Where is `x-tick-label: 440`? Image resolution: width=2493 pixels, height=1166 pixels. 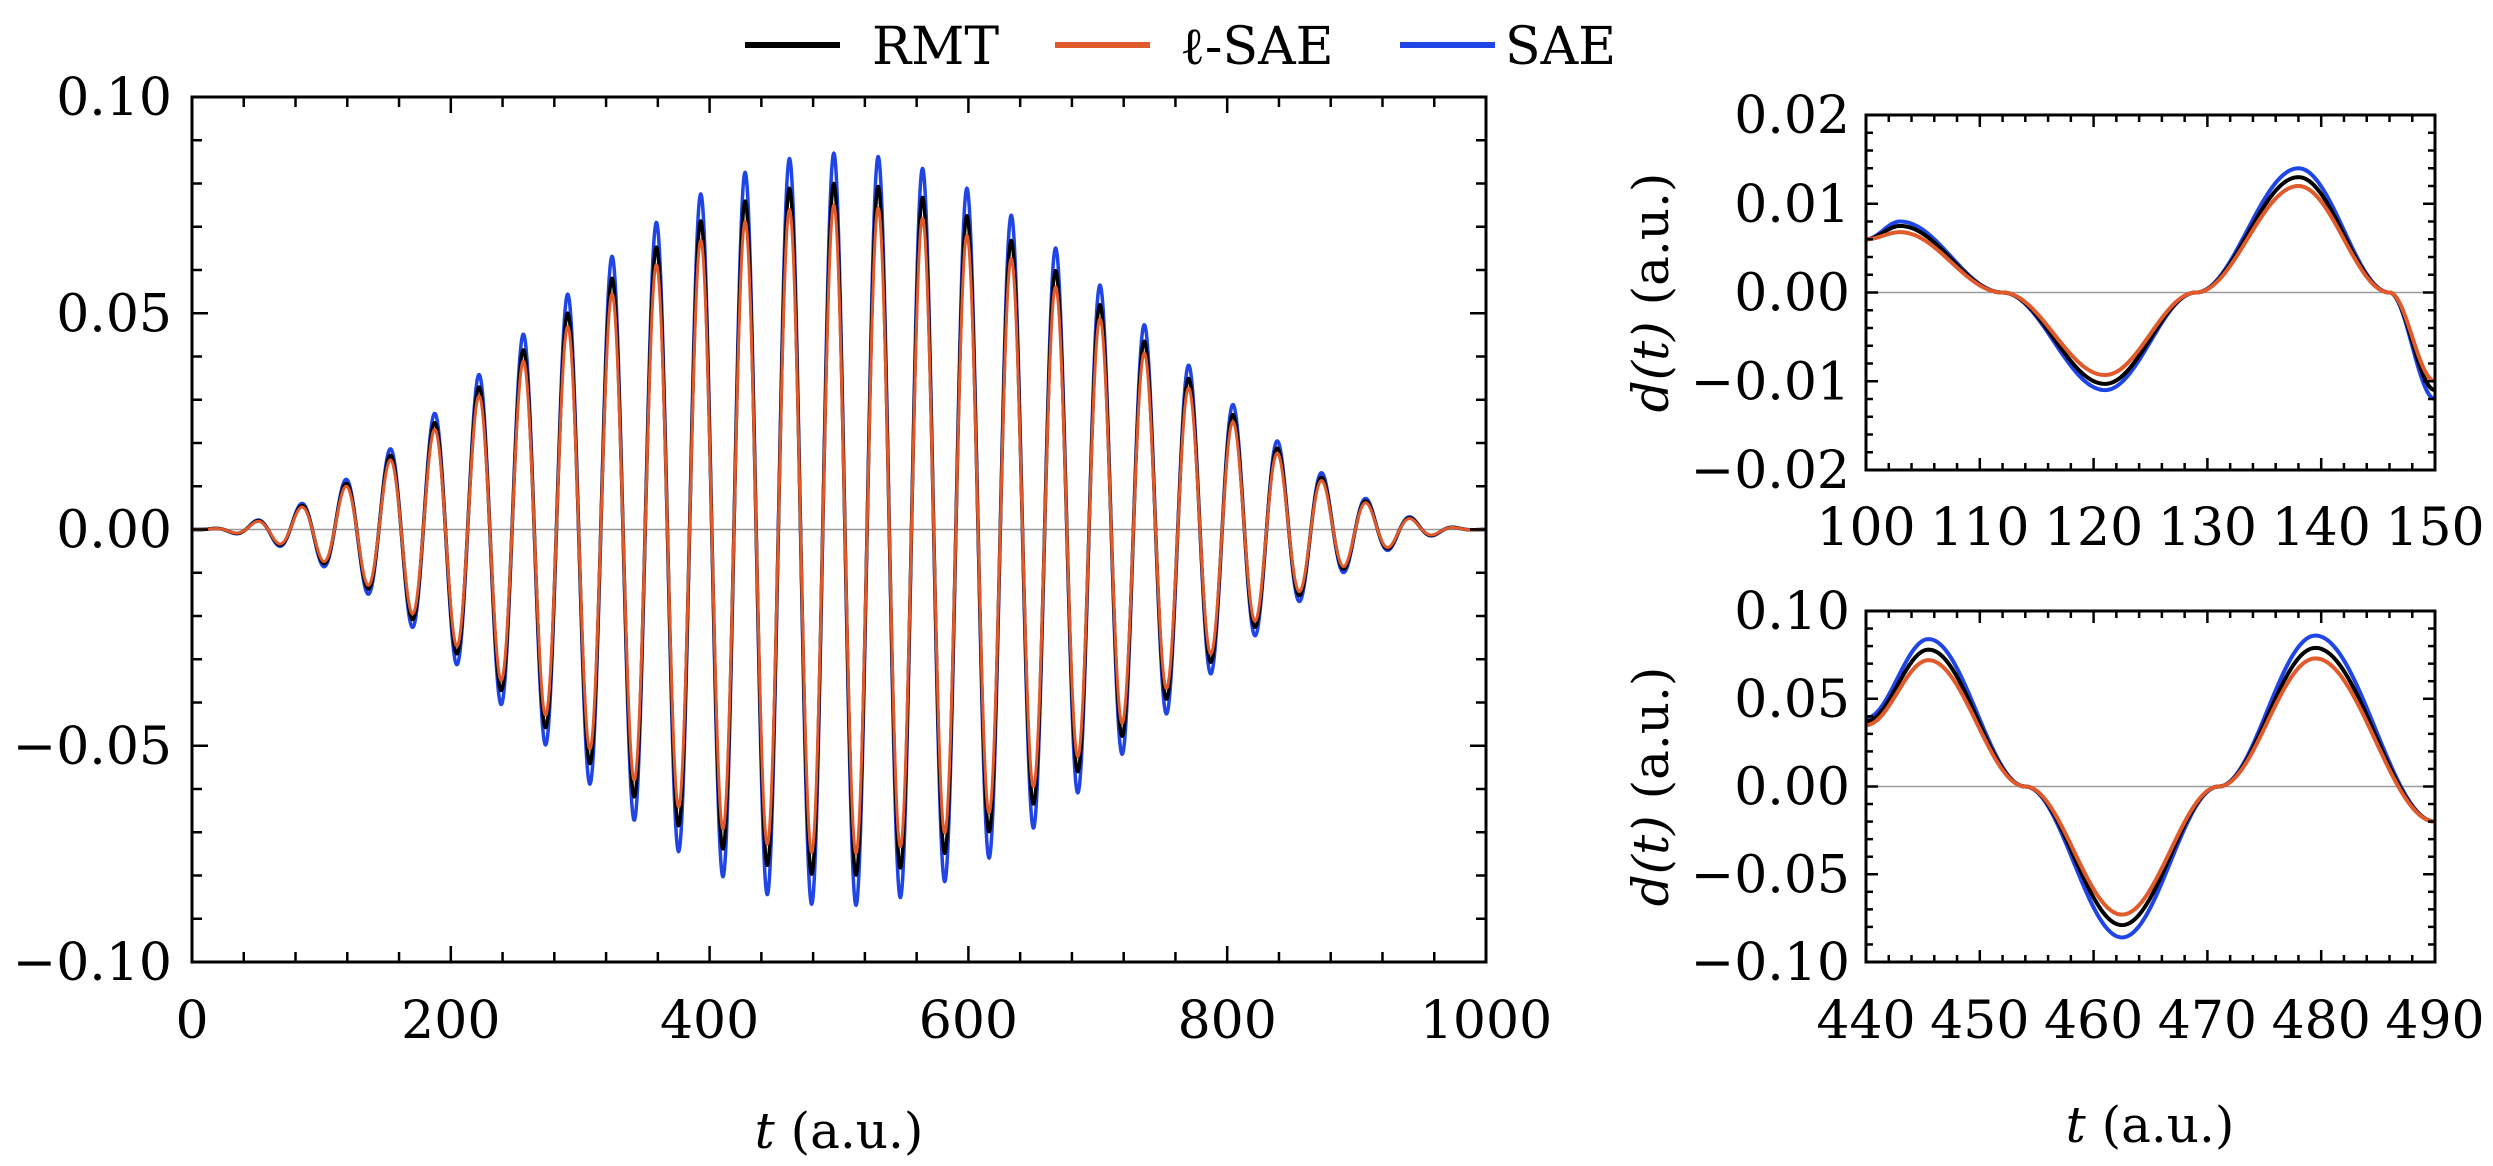
x-tick-label: 440 is located at coordinates (1865, 1021).